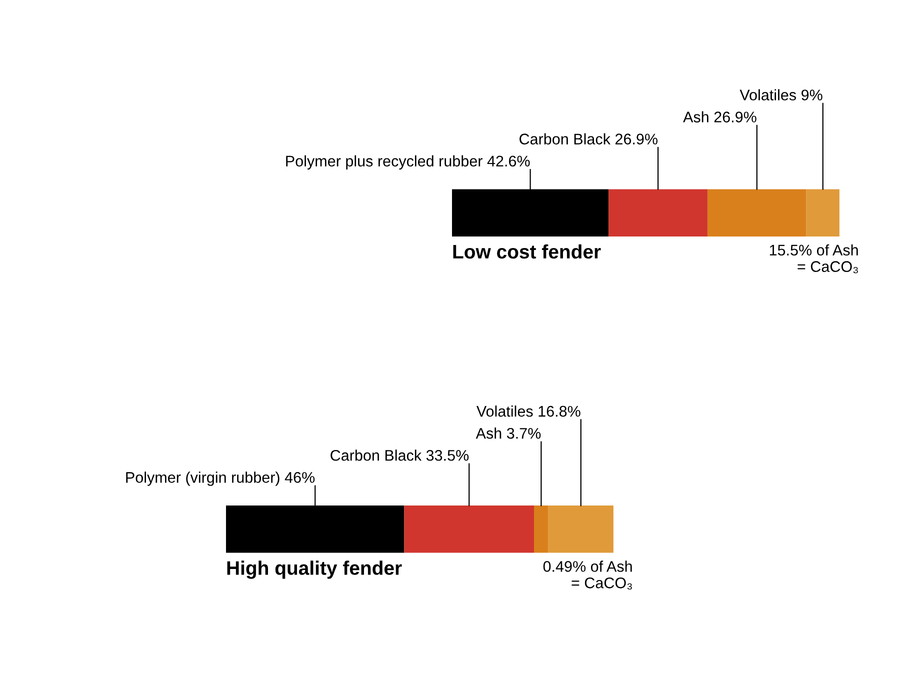 Image resolution: width=904 pixels, height=673 pixels. I want to click on text: Low cost fender, so click(527, 251).